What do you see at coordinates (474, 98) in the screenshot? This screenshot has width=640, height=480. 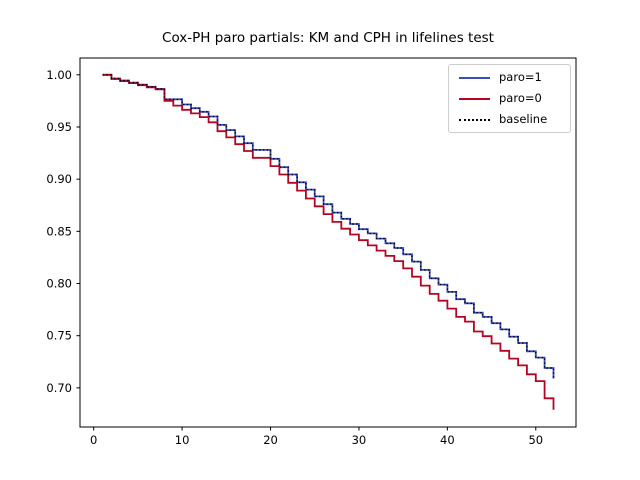 I see `paro0-line-sample-icon` at bounding box center [474, 98].